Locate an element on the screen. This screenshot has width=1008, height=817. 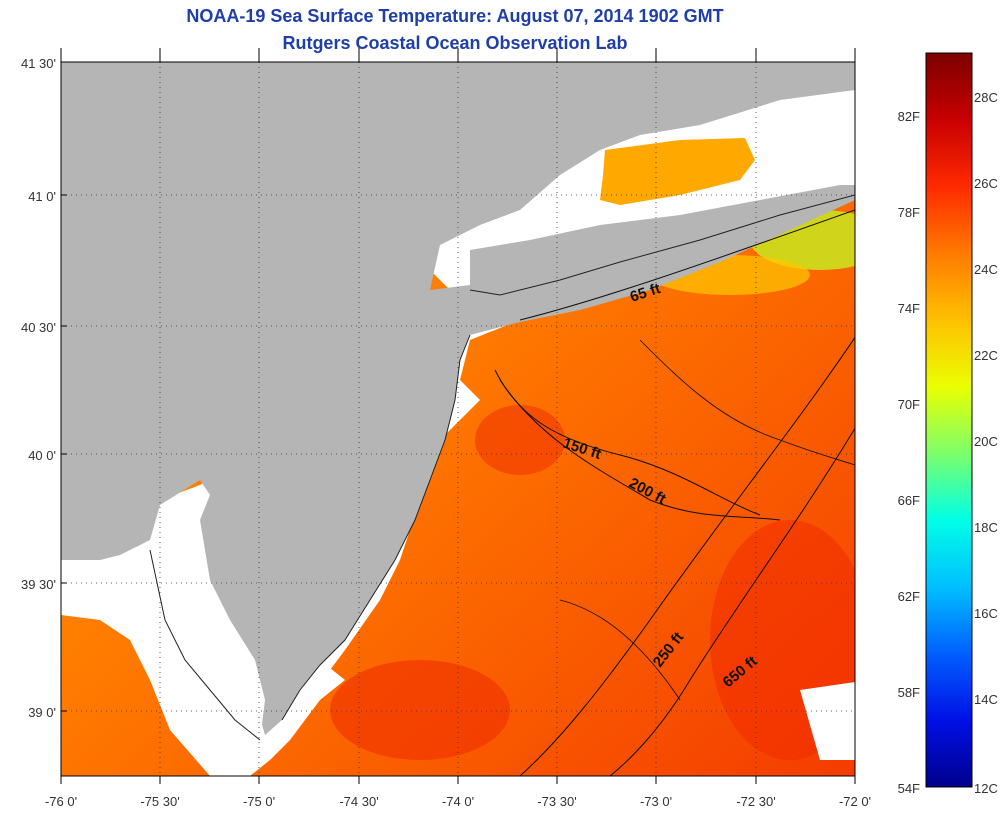
lat-label: 39 30' is located at coordinates (38, 584).